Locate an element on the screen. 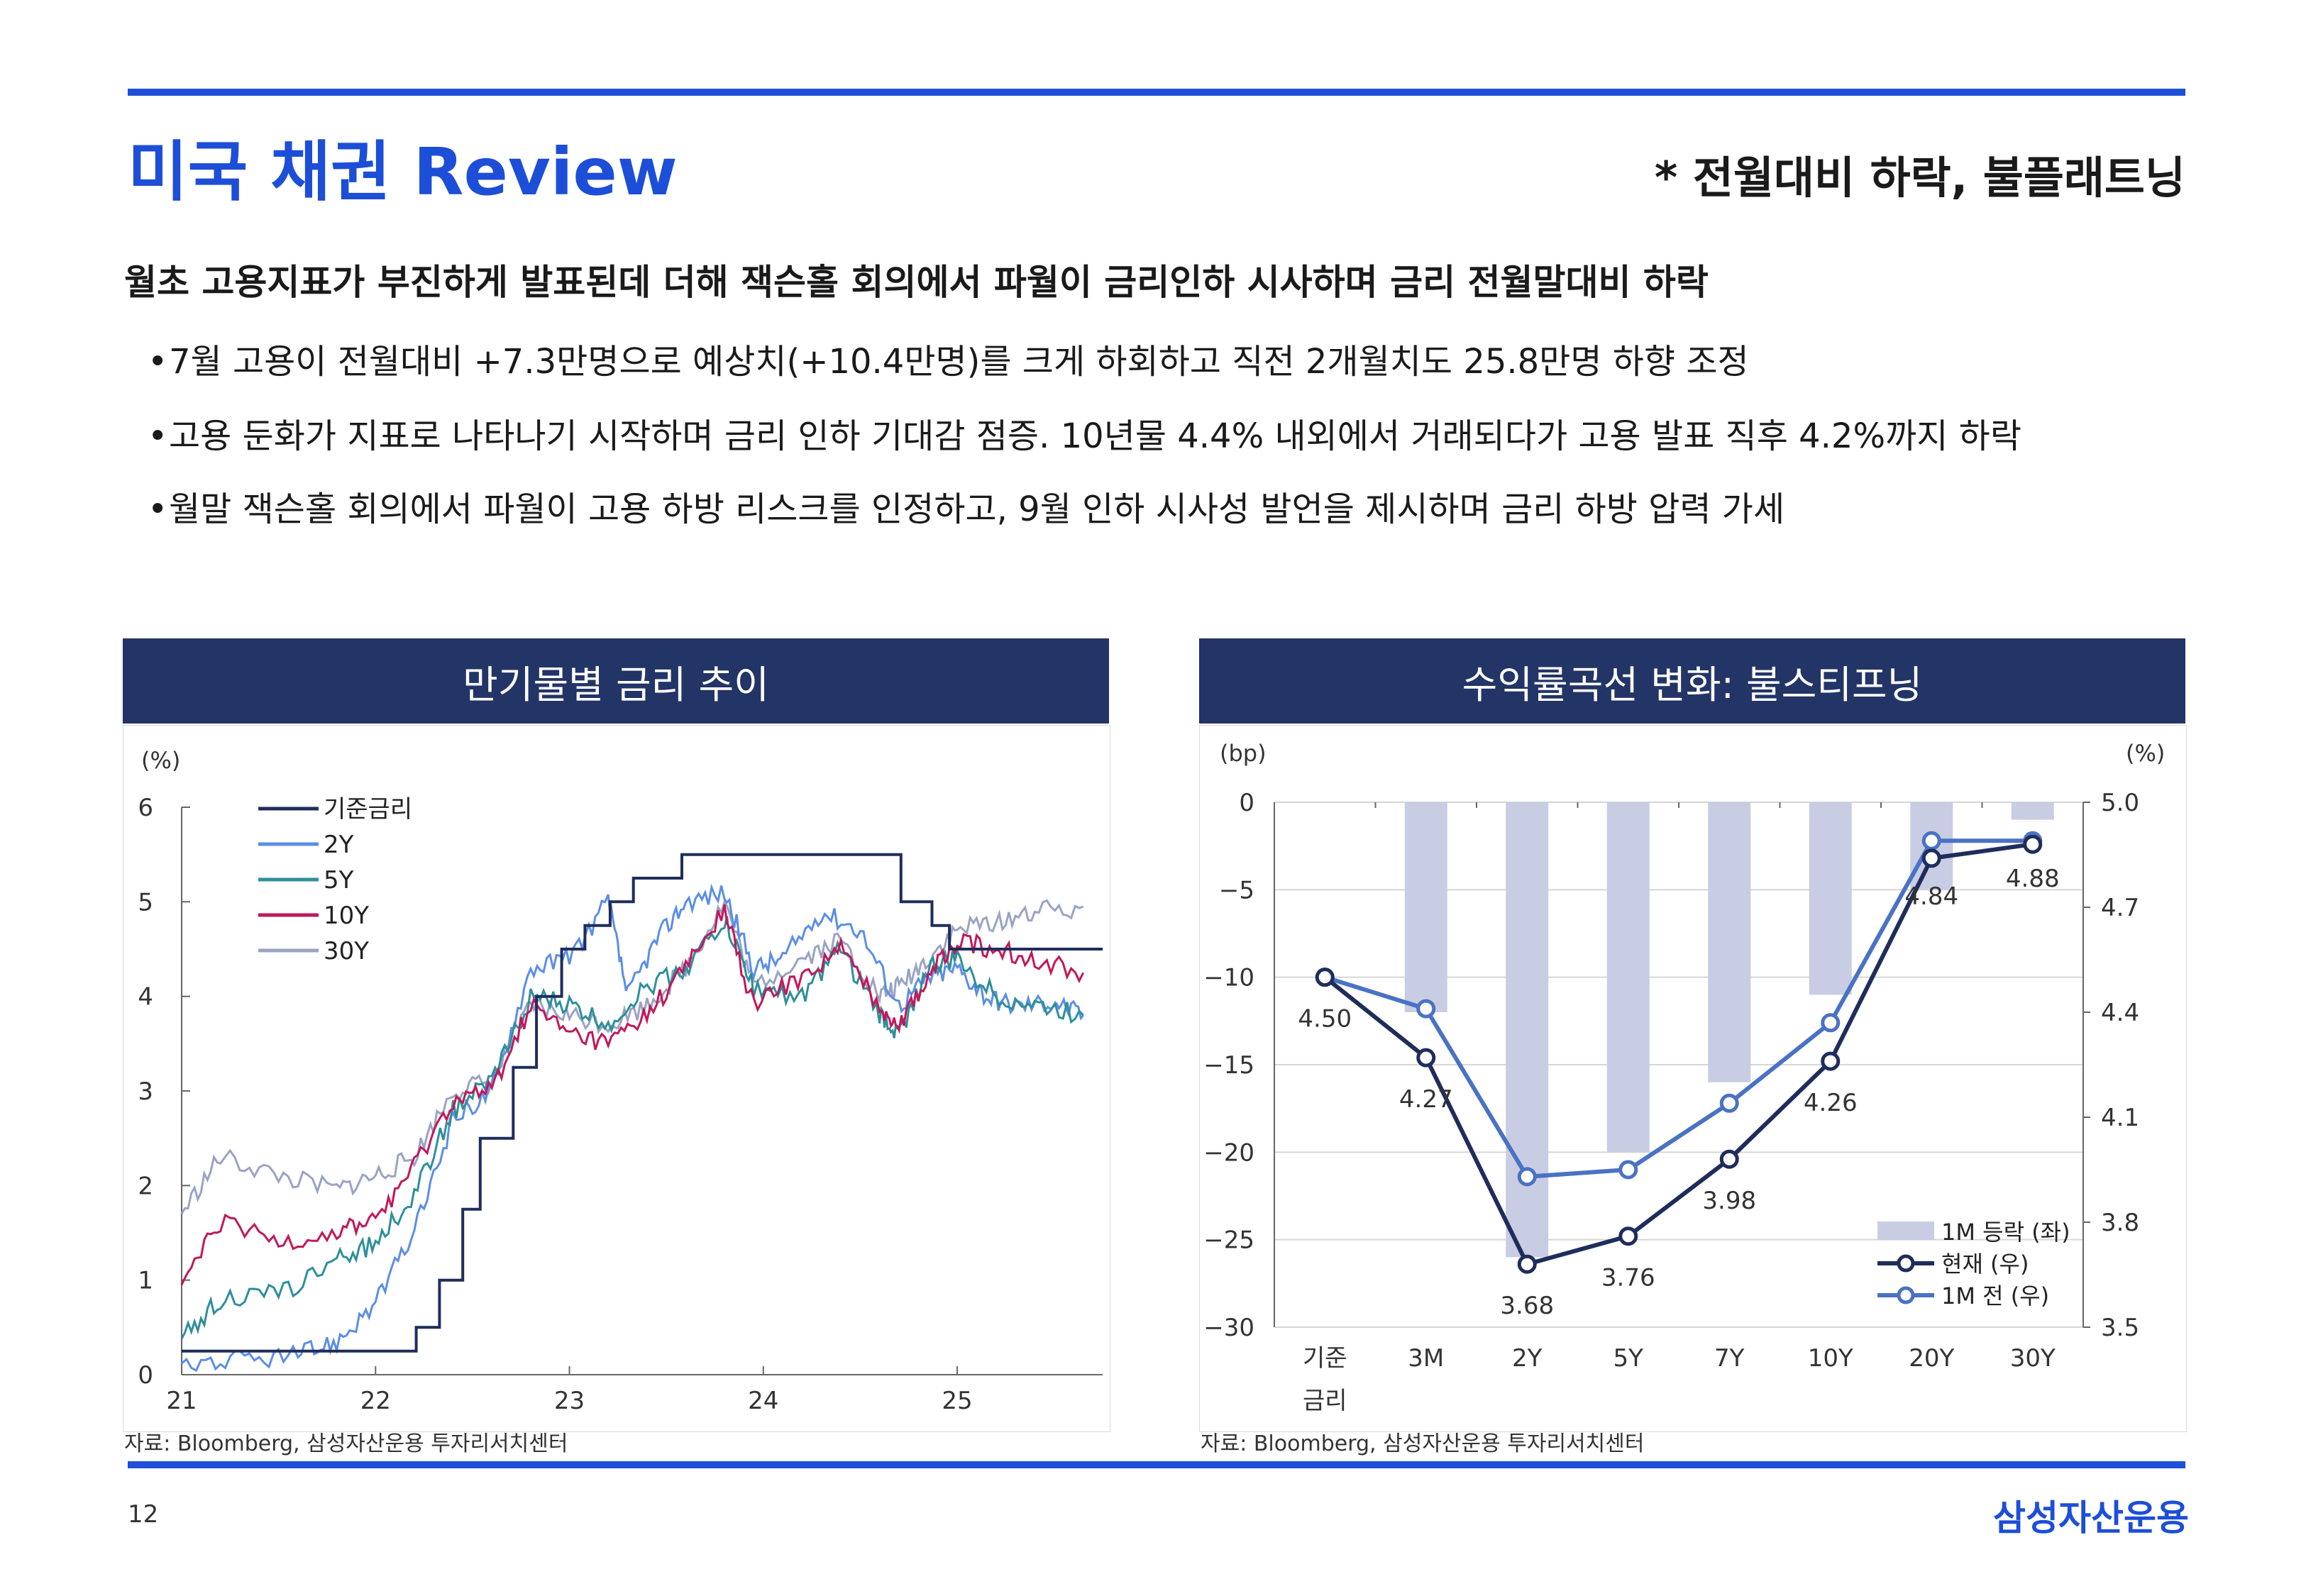 Image resolution: width=2306 pixels, height=1596 pixels. left-tick-label: 0 is located at coordinates (1246, 803).